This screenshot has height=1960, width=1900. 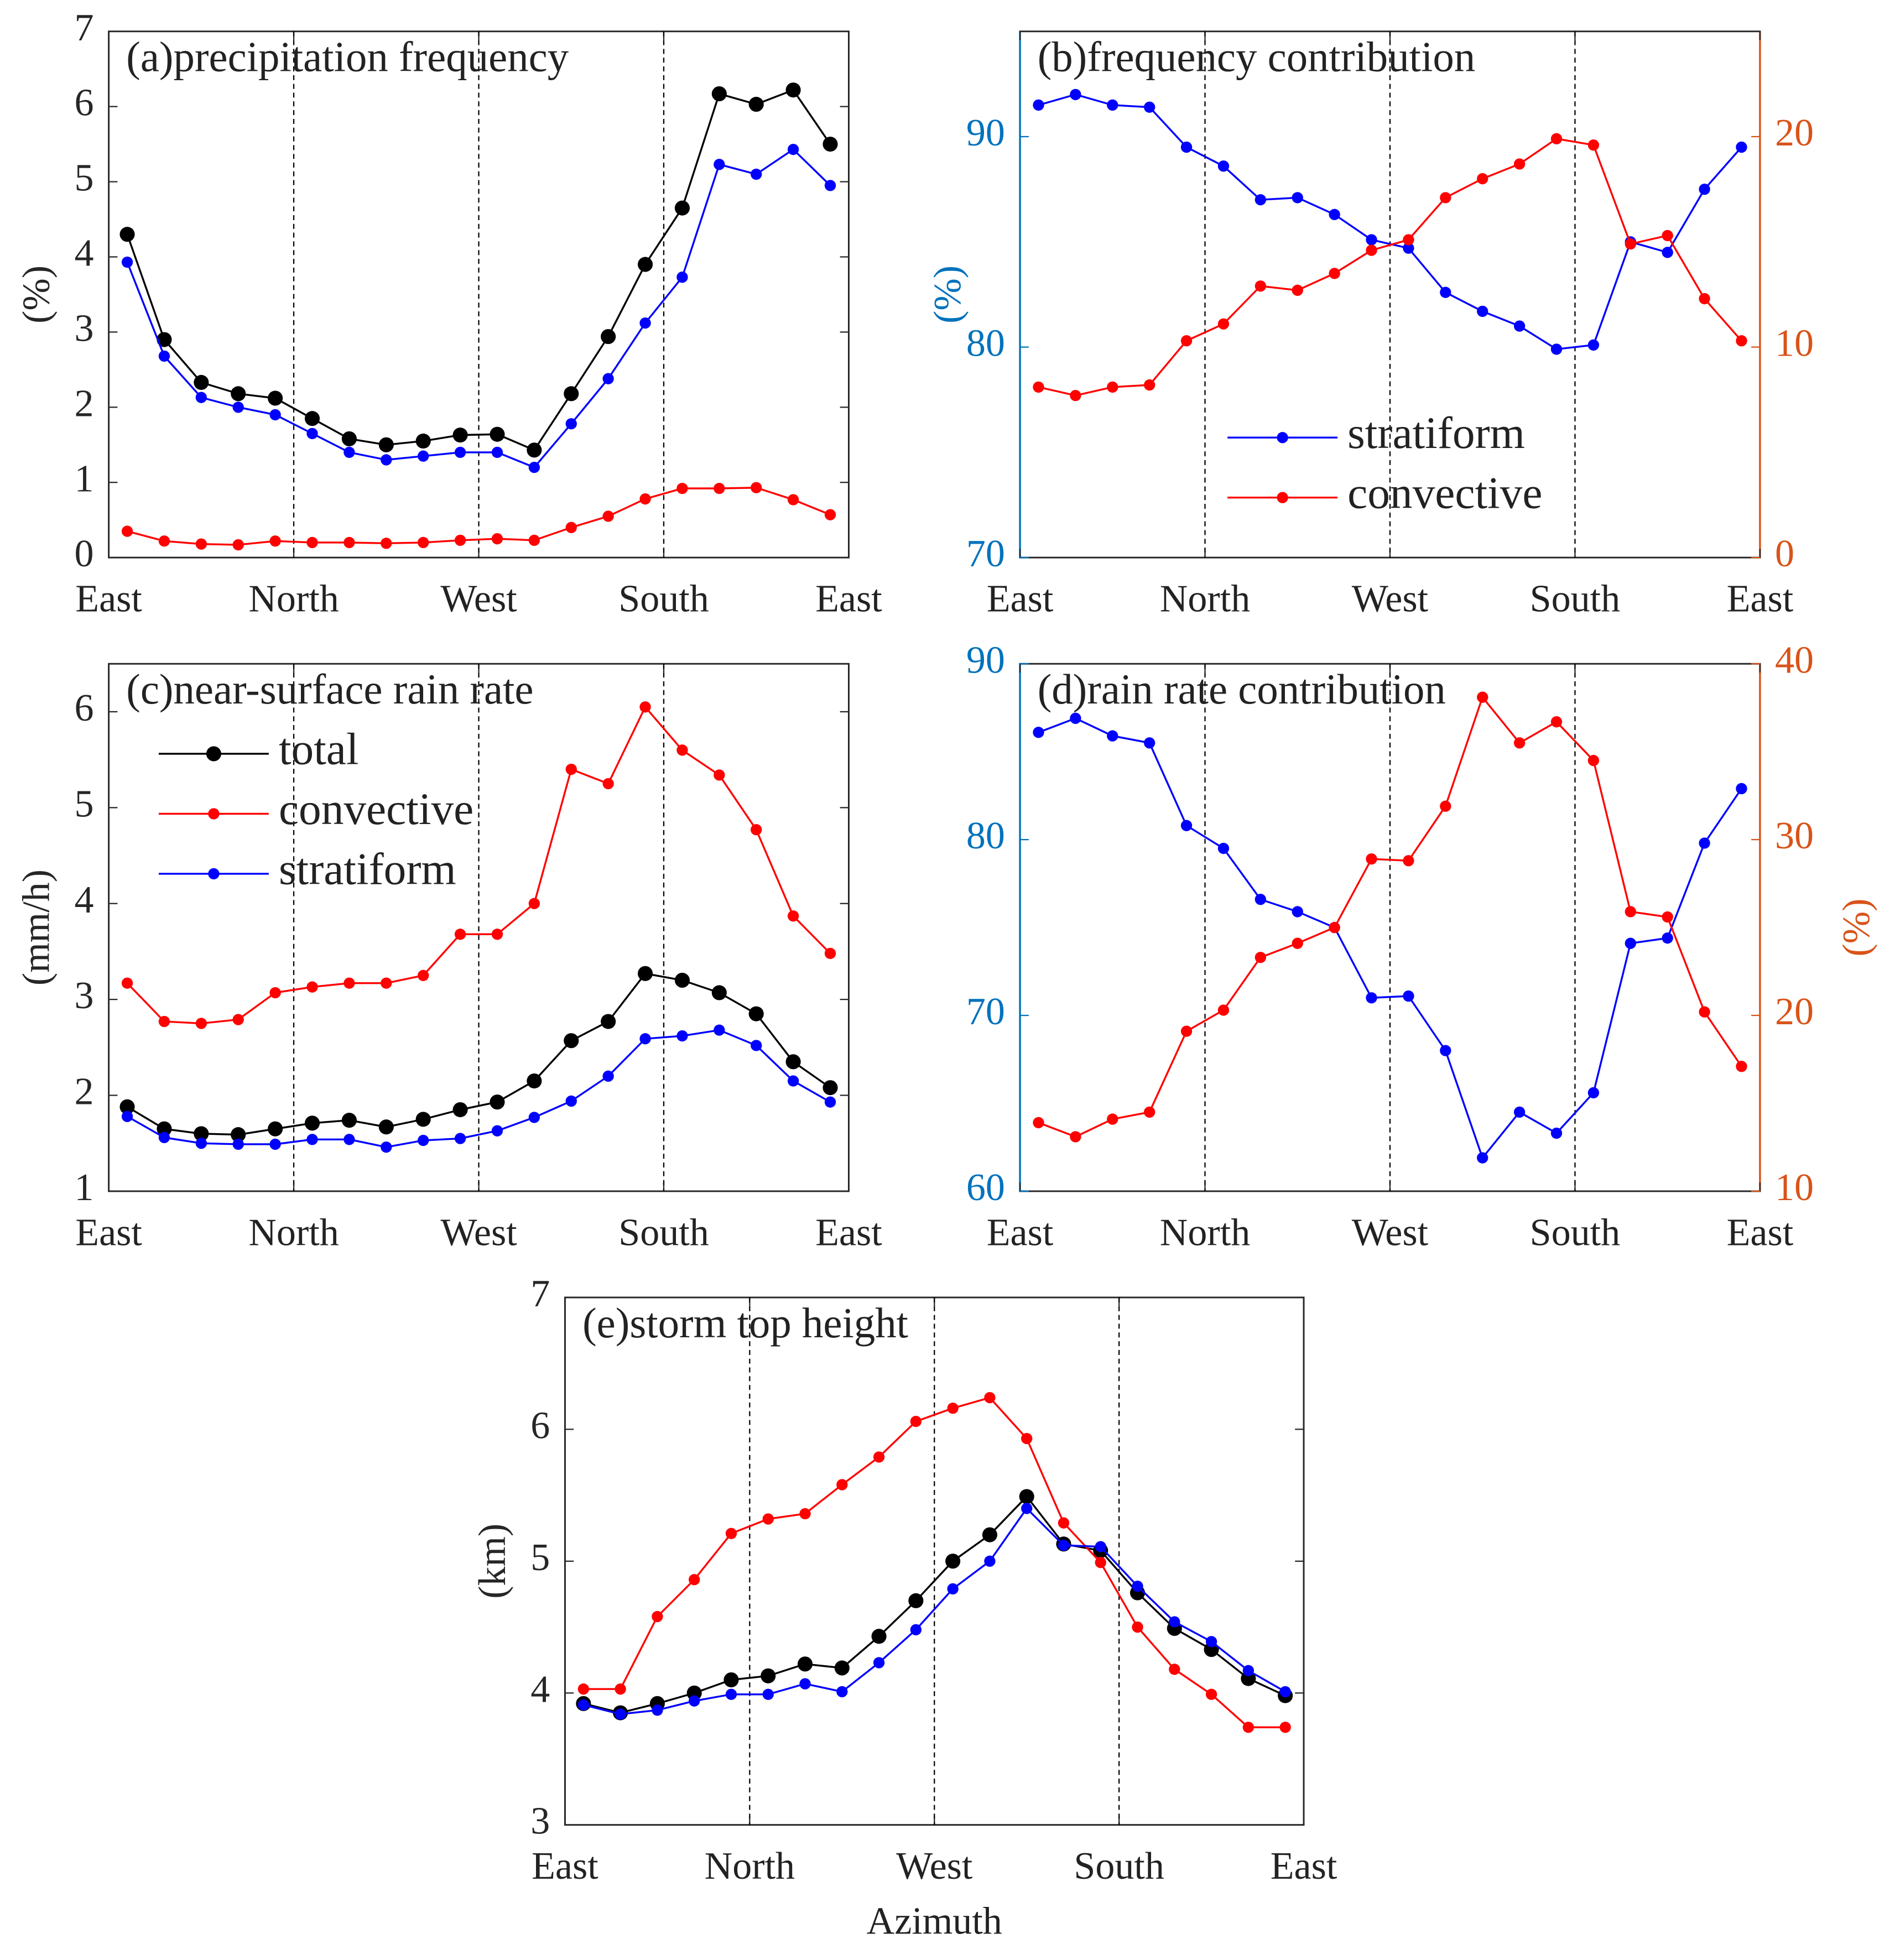 What do you see at coordinates (1390, 599) in the screenshot?
I see `x-tick-label: West` at bounding box center [1390, 599].